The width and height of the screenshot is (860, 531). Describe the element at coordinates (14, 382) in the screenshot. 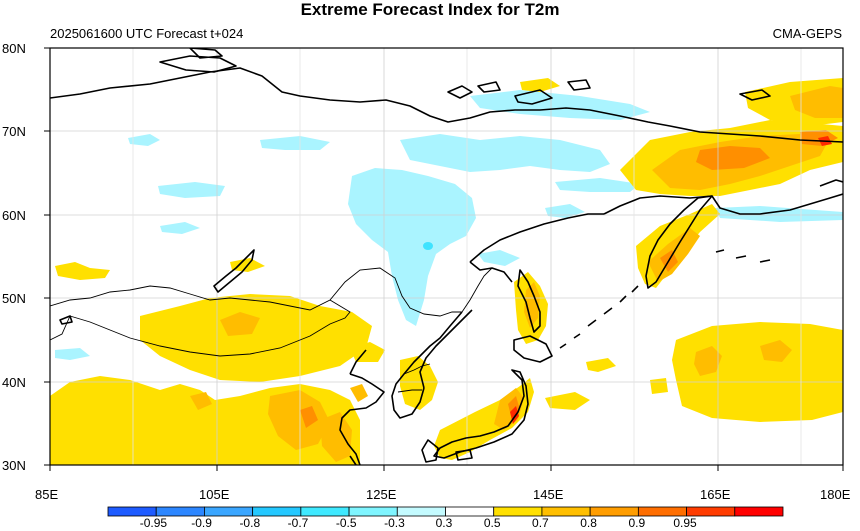

I see `lat-label-40n: 40N` at that location.